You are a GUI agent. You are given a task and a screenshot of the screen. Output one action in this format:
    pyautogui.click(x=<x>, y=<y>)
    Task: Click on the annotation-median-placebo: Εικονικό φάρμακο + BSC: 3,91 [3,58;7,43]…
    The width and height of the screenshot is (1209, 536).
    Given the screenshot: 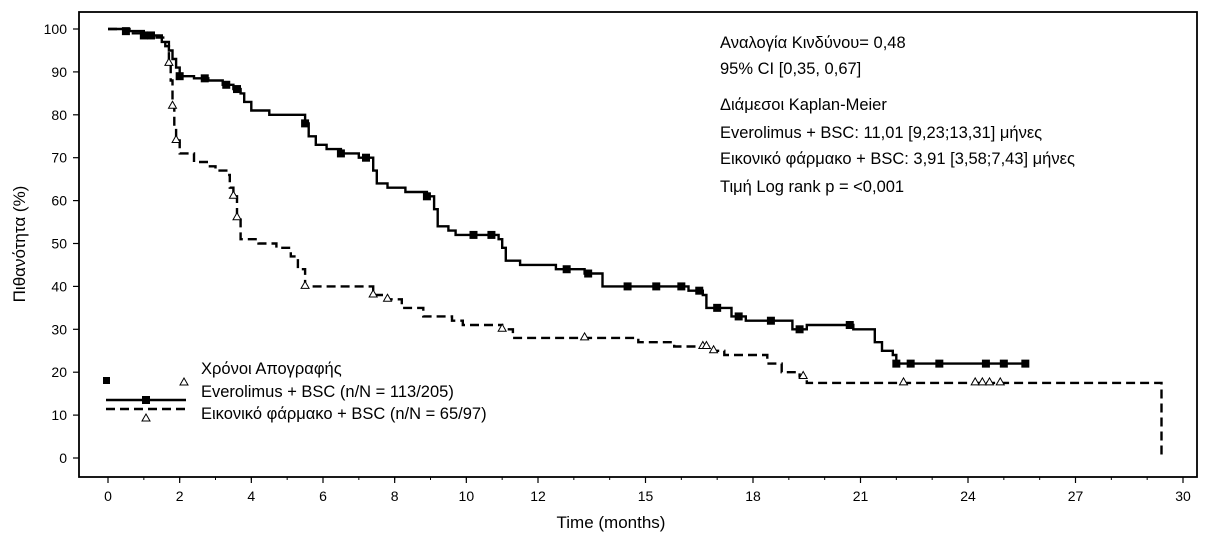 What is the action you would take?
    pyautogui.click(x=897, y=159)
    